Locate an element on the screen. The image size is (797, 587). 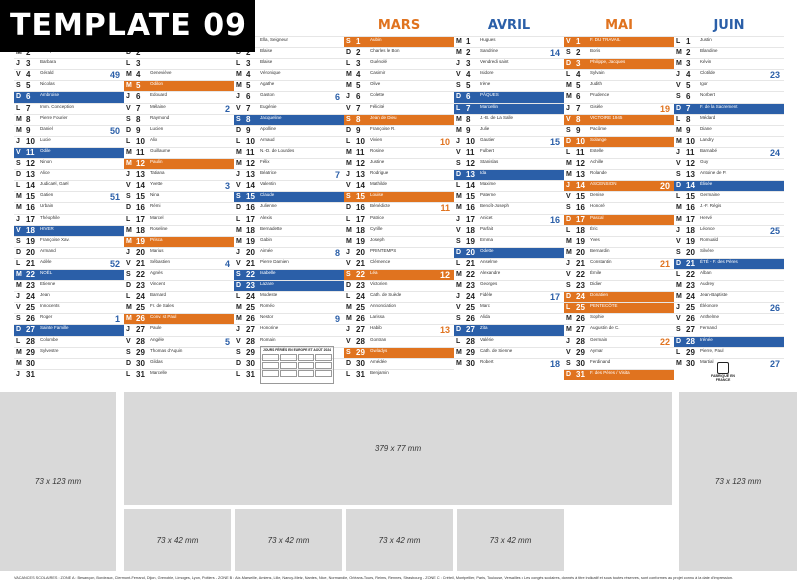
week-number: 52 is located at coordinates (114, 263).